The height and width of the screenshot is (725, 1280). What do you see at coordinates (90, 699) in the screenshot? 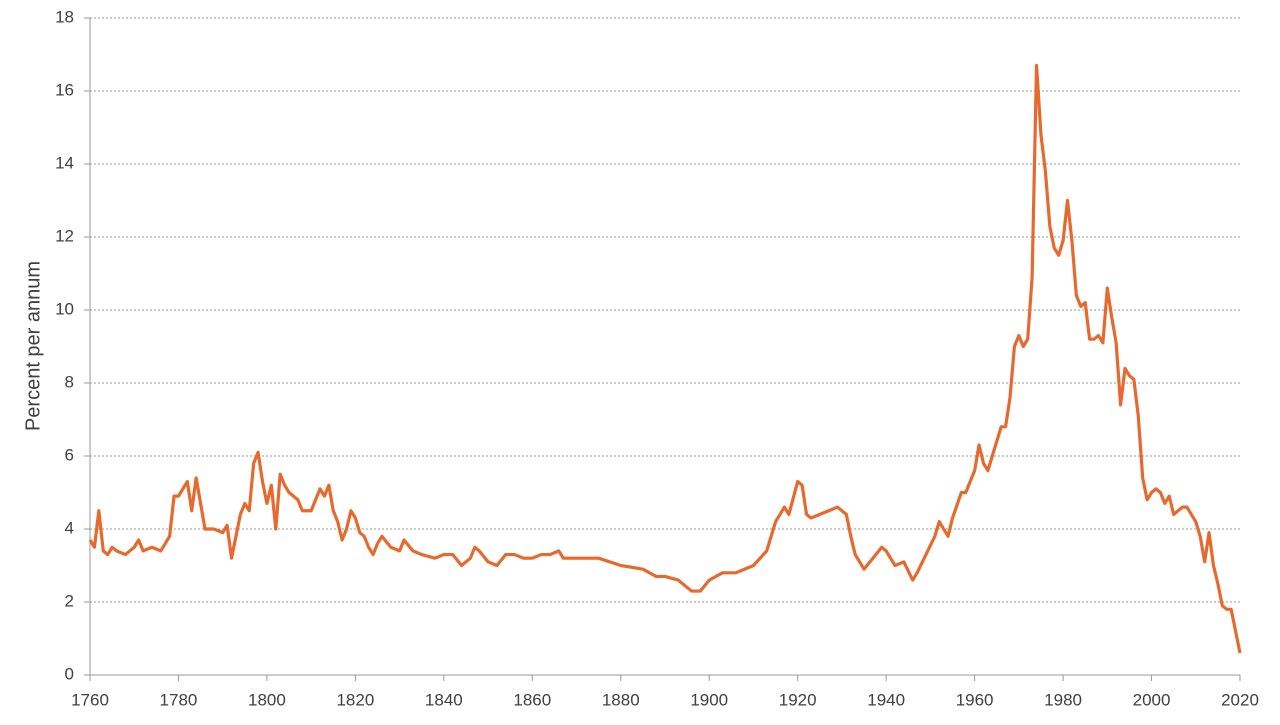
I see `x-tick-label: 1760` at bounding box center [90, 699].